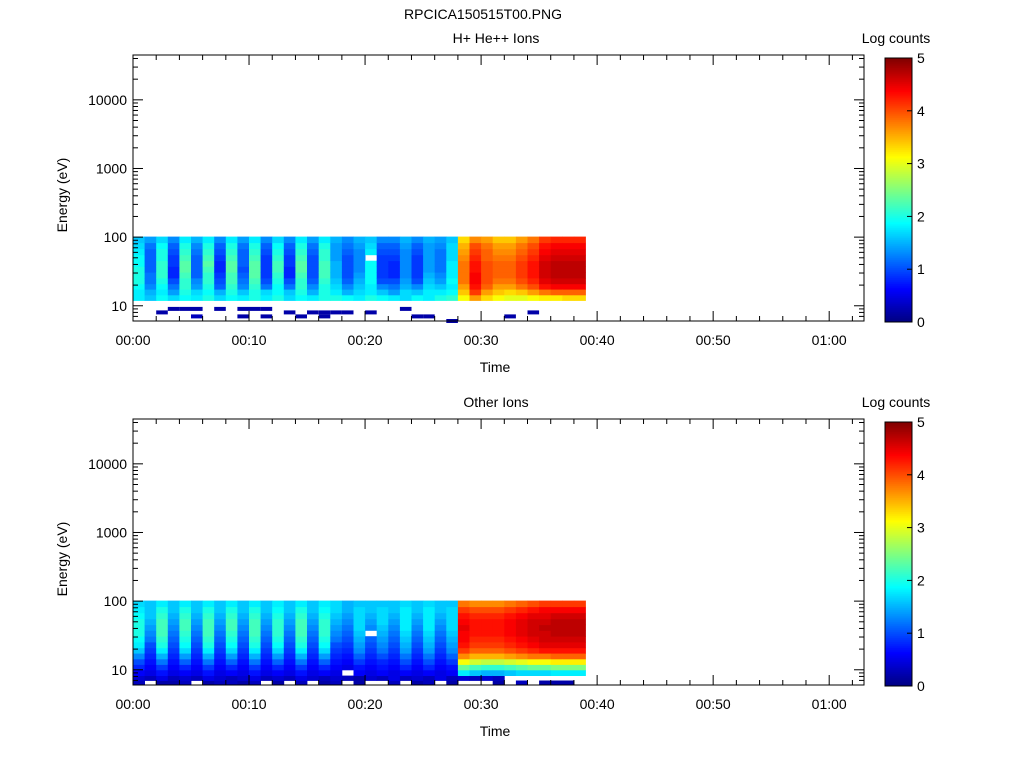 Image resolution: width=1024 pixels, height=768 pixels. What do you see at coordinates (921, 111) in the screenshot?
I see `colorbar-tick-label: 4` at bounding box center [921, 111].